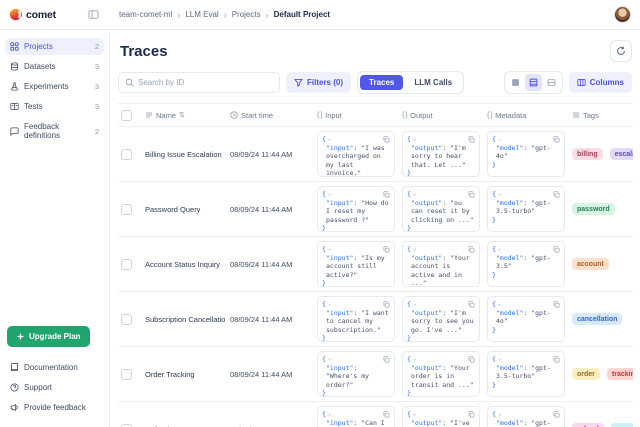 The height and width of the screenshot is (427, 640). Describe the element at coordinates (54, 66) in the screenshot. I see `sidebar-item-datasets: Datasets 3` at that location.